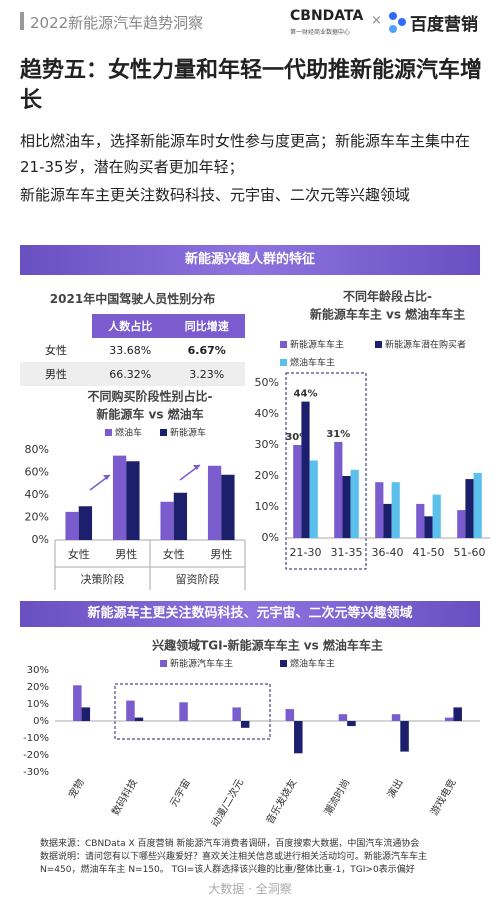 This screenshot has width=500, height=899. What do you see at coordinates (188, 433) in the screenshot?
I see `legend-label: 新能源车` at bounding box center [188, 433].